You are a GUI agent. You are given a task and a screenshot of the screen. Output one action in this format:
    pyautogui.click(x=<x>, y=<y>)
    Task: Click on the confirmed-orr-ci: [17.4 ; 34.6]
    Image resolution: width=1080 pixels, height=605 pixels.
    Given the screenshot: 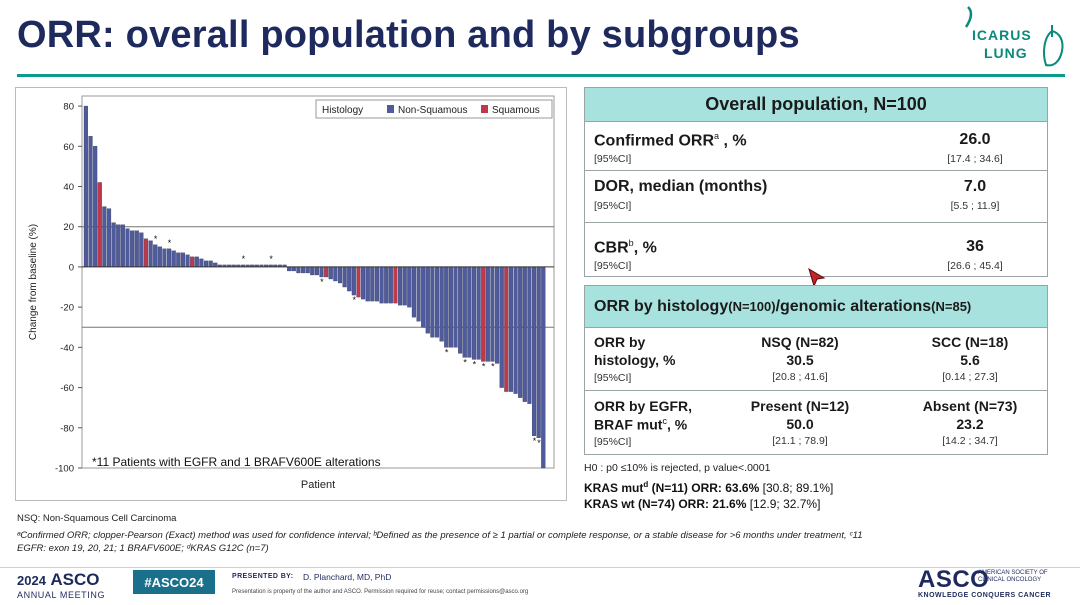 What is the action you would take?
    pyautogui.click(x=975, y=159)
    